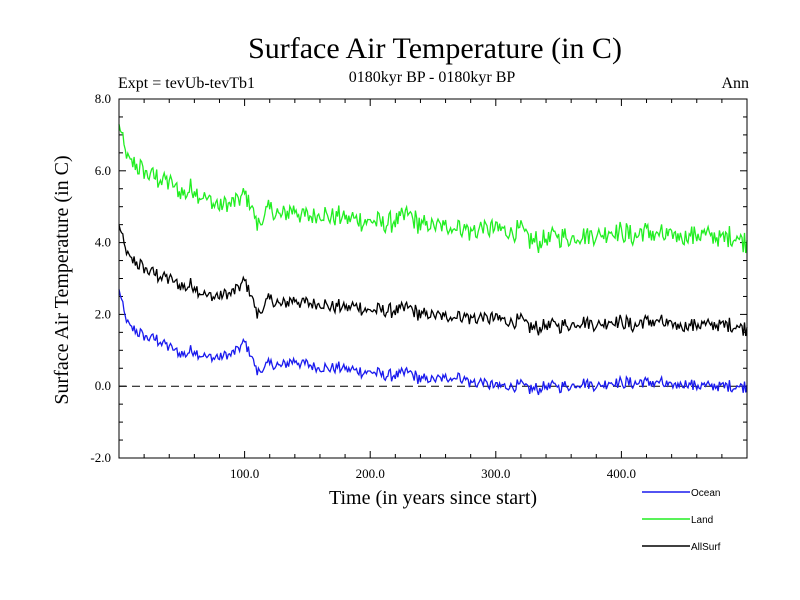 The width and height of the screenshot is (800, 600). I want to click on y-tick-label: -2.0, so click(100, 457).